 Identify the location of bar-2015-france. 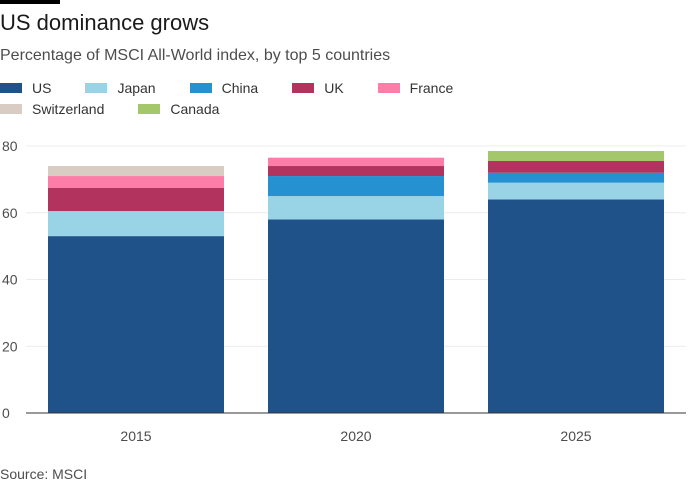
(136, 182).